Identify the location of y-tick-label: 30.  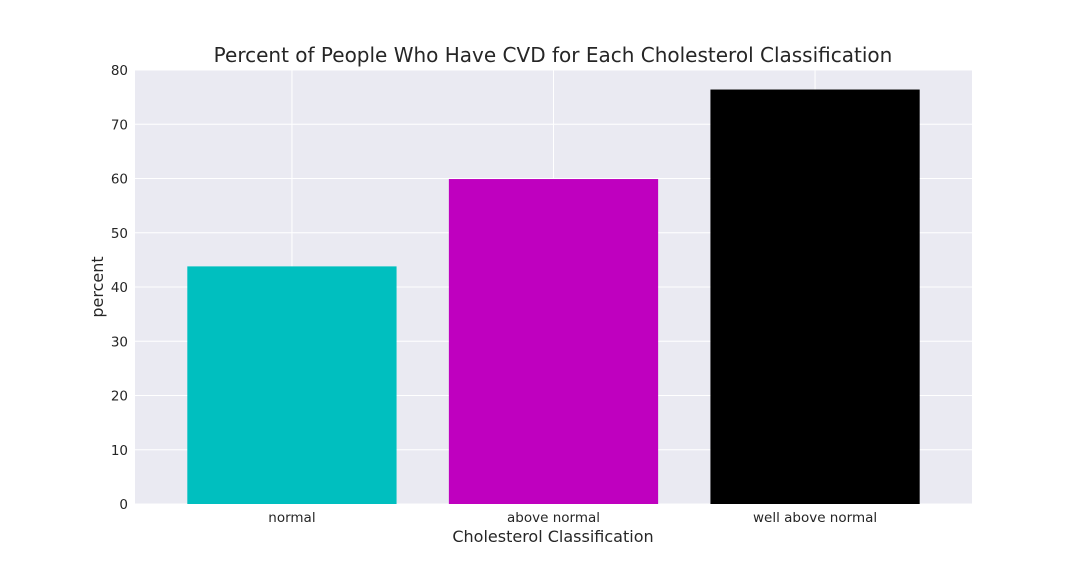
(119, 342).